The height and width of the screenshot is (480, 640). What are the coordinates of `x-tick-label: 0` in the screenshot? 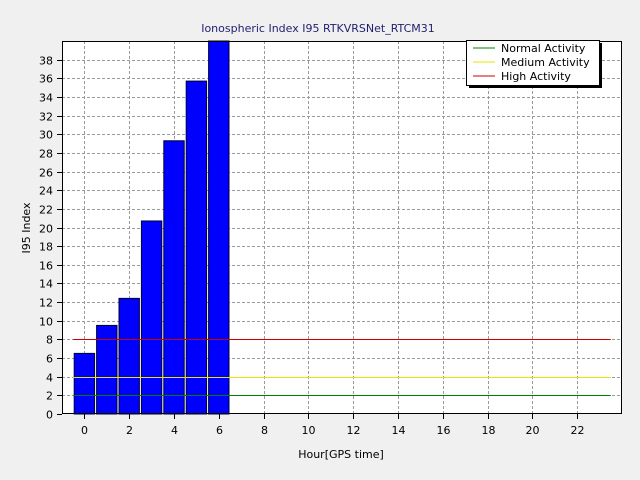 It's located at (84, 430).